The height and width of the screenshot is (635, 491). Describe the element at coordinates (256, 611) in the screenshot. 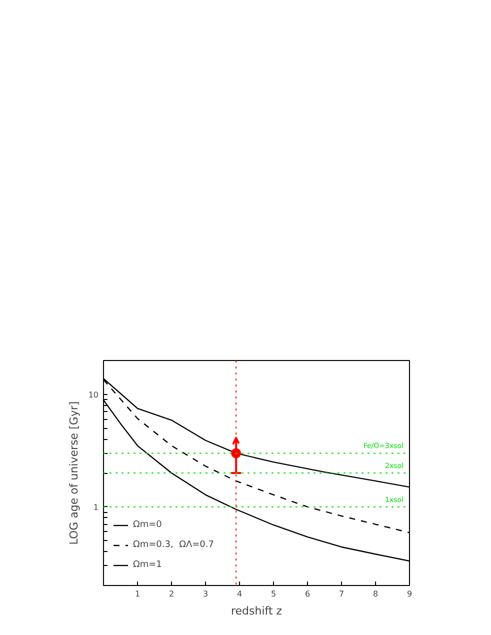

I see `x-axis-title: redshift z` at that location.